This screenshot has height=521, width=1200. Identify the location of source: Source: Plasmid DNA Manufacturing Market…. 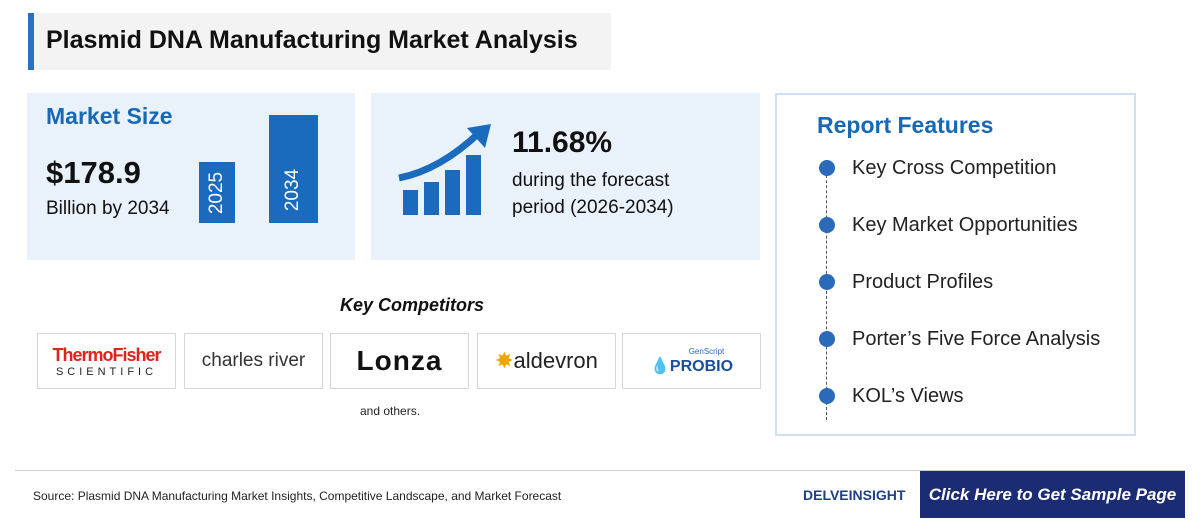
(297, 496).